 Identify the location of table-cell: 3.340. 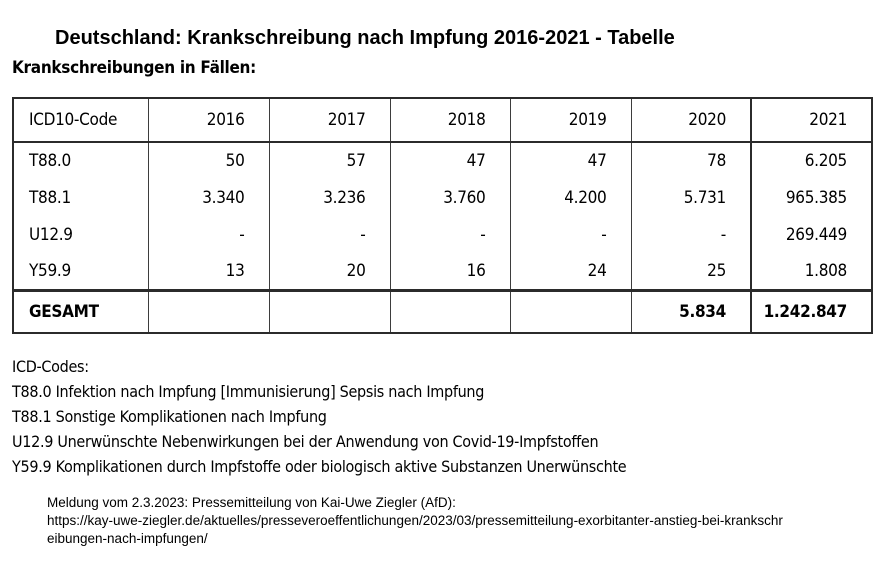
(208, 197).